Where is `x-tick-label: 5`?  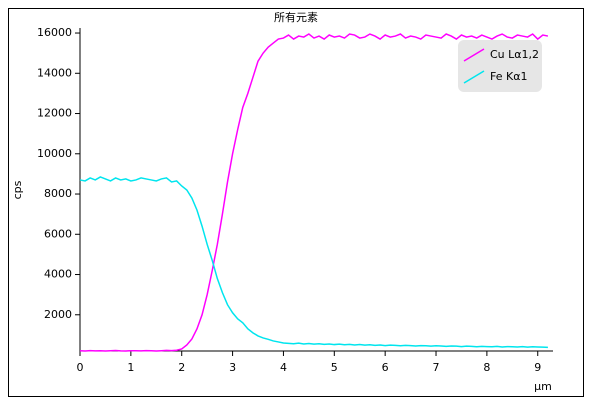
x-tick-label: 5 is located at coordinates (334, 367).